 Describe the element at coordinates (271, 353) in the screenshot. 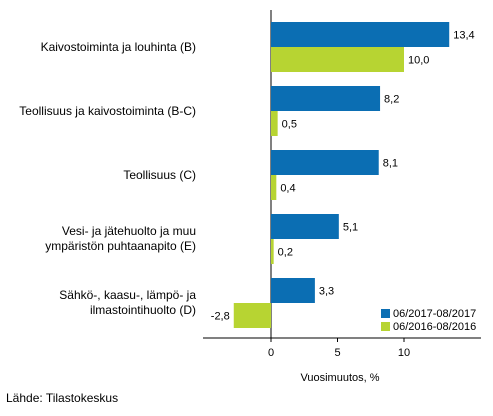

I see `x-tick-label: 0` at that location.